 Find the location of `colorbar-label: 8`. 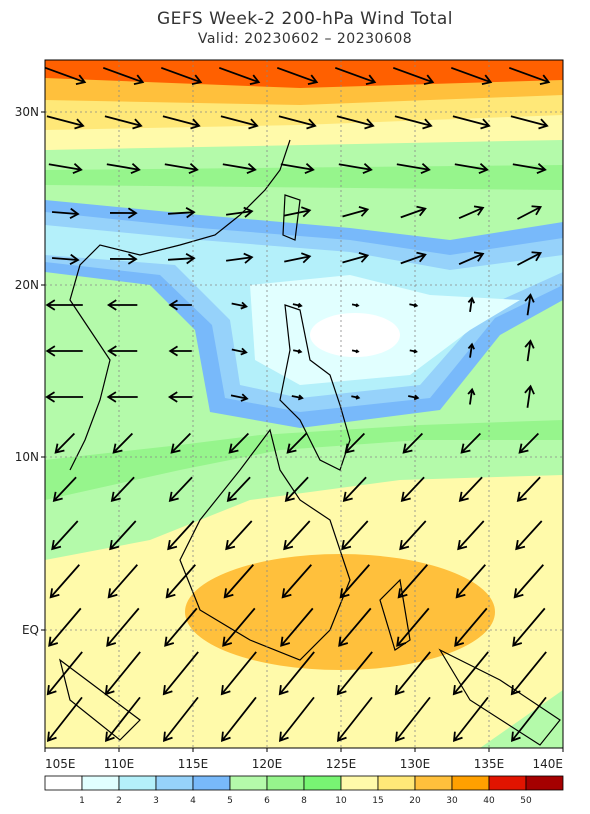

colorbar-label: 8 is located at coordinates (304, 801).